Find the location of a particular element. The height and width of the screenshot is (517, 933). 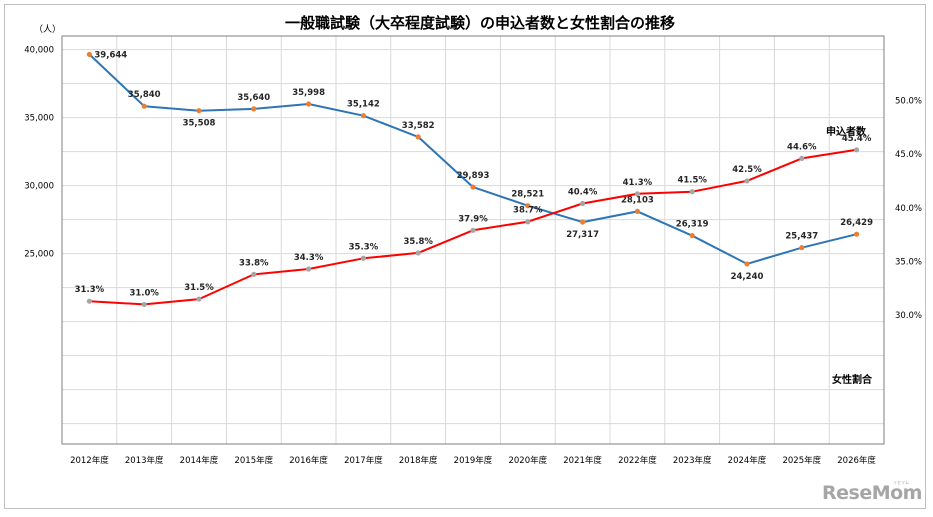

data-label-1-0: 31.3% is located at coordinates (90, 290).